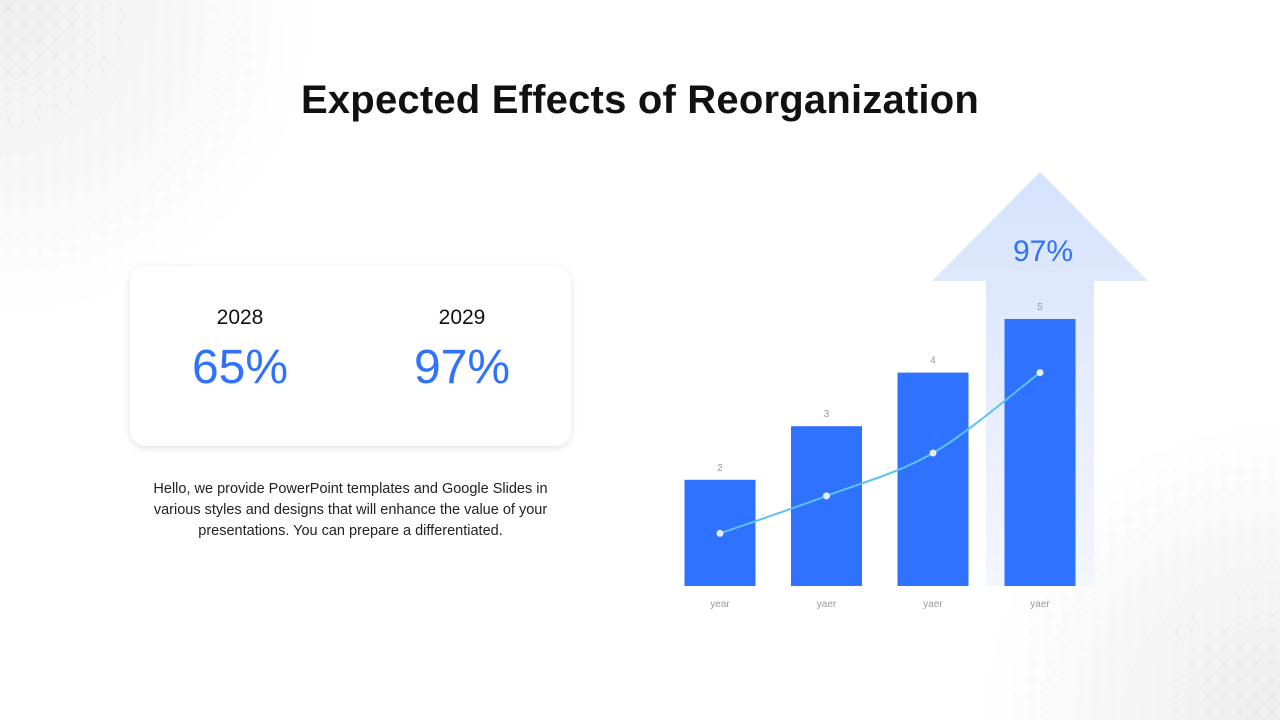 The image size is (1280, 720). I want to click on stat-year: 2028, so click(240, 317).